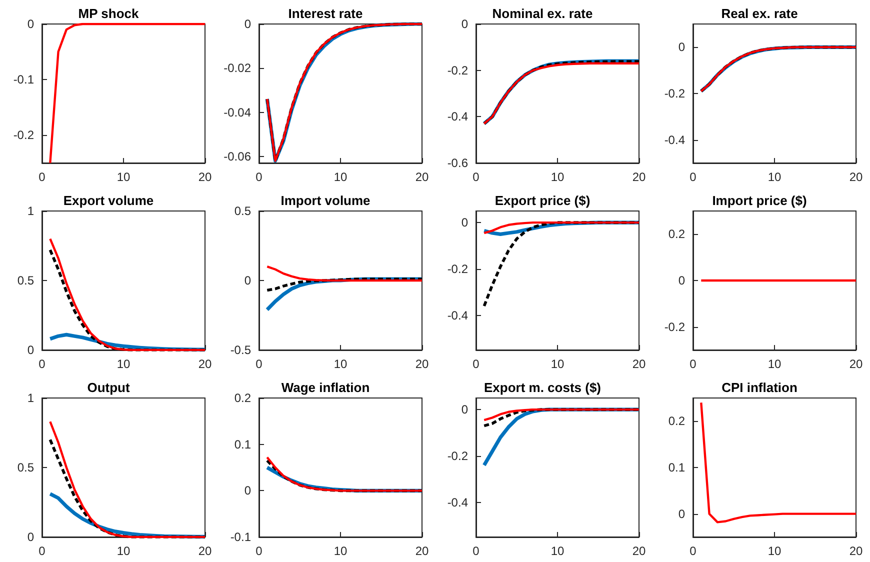 Image resolution: width=870 pixels, height=562 pixels. I want to click on chart-title: Real ex. rate, so click(759, 13).